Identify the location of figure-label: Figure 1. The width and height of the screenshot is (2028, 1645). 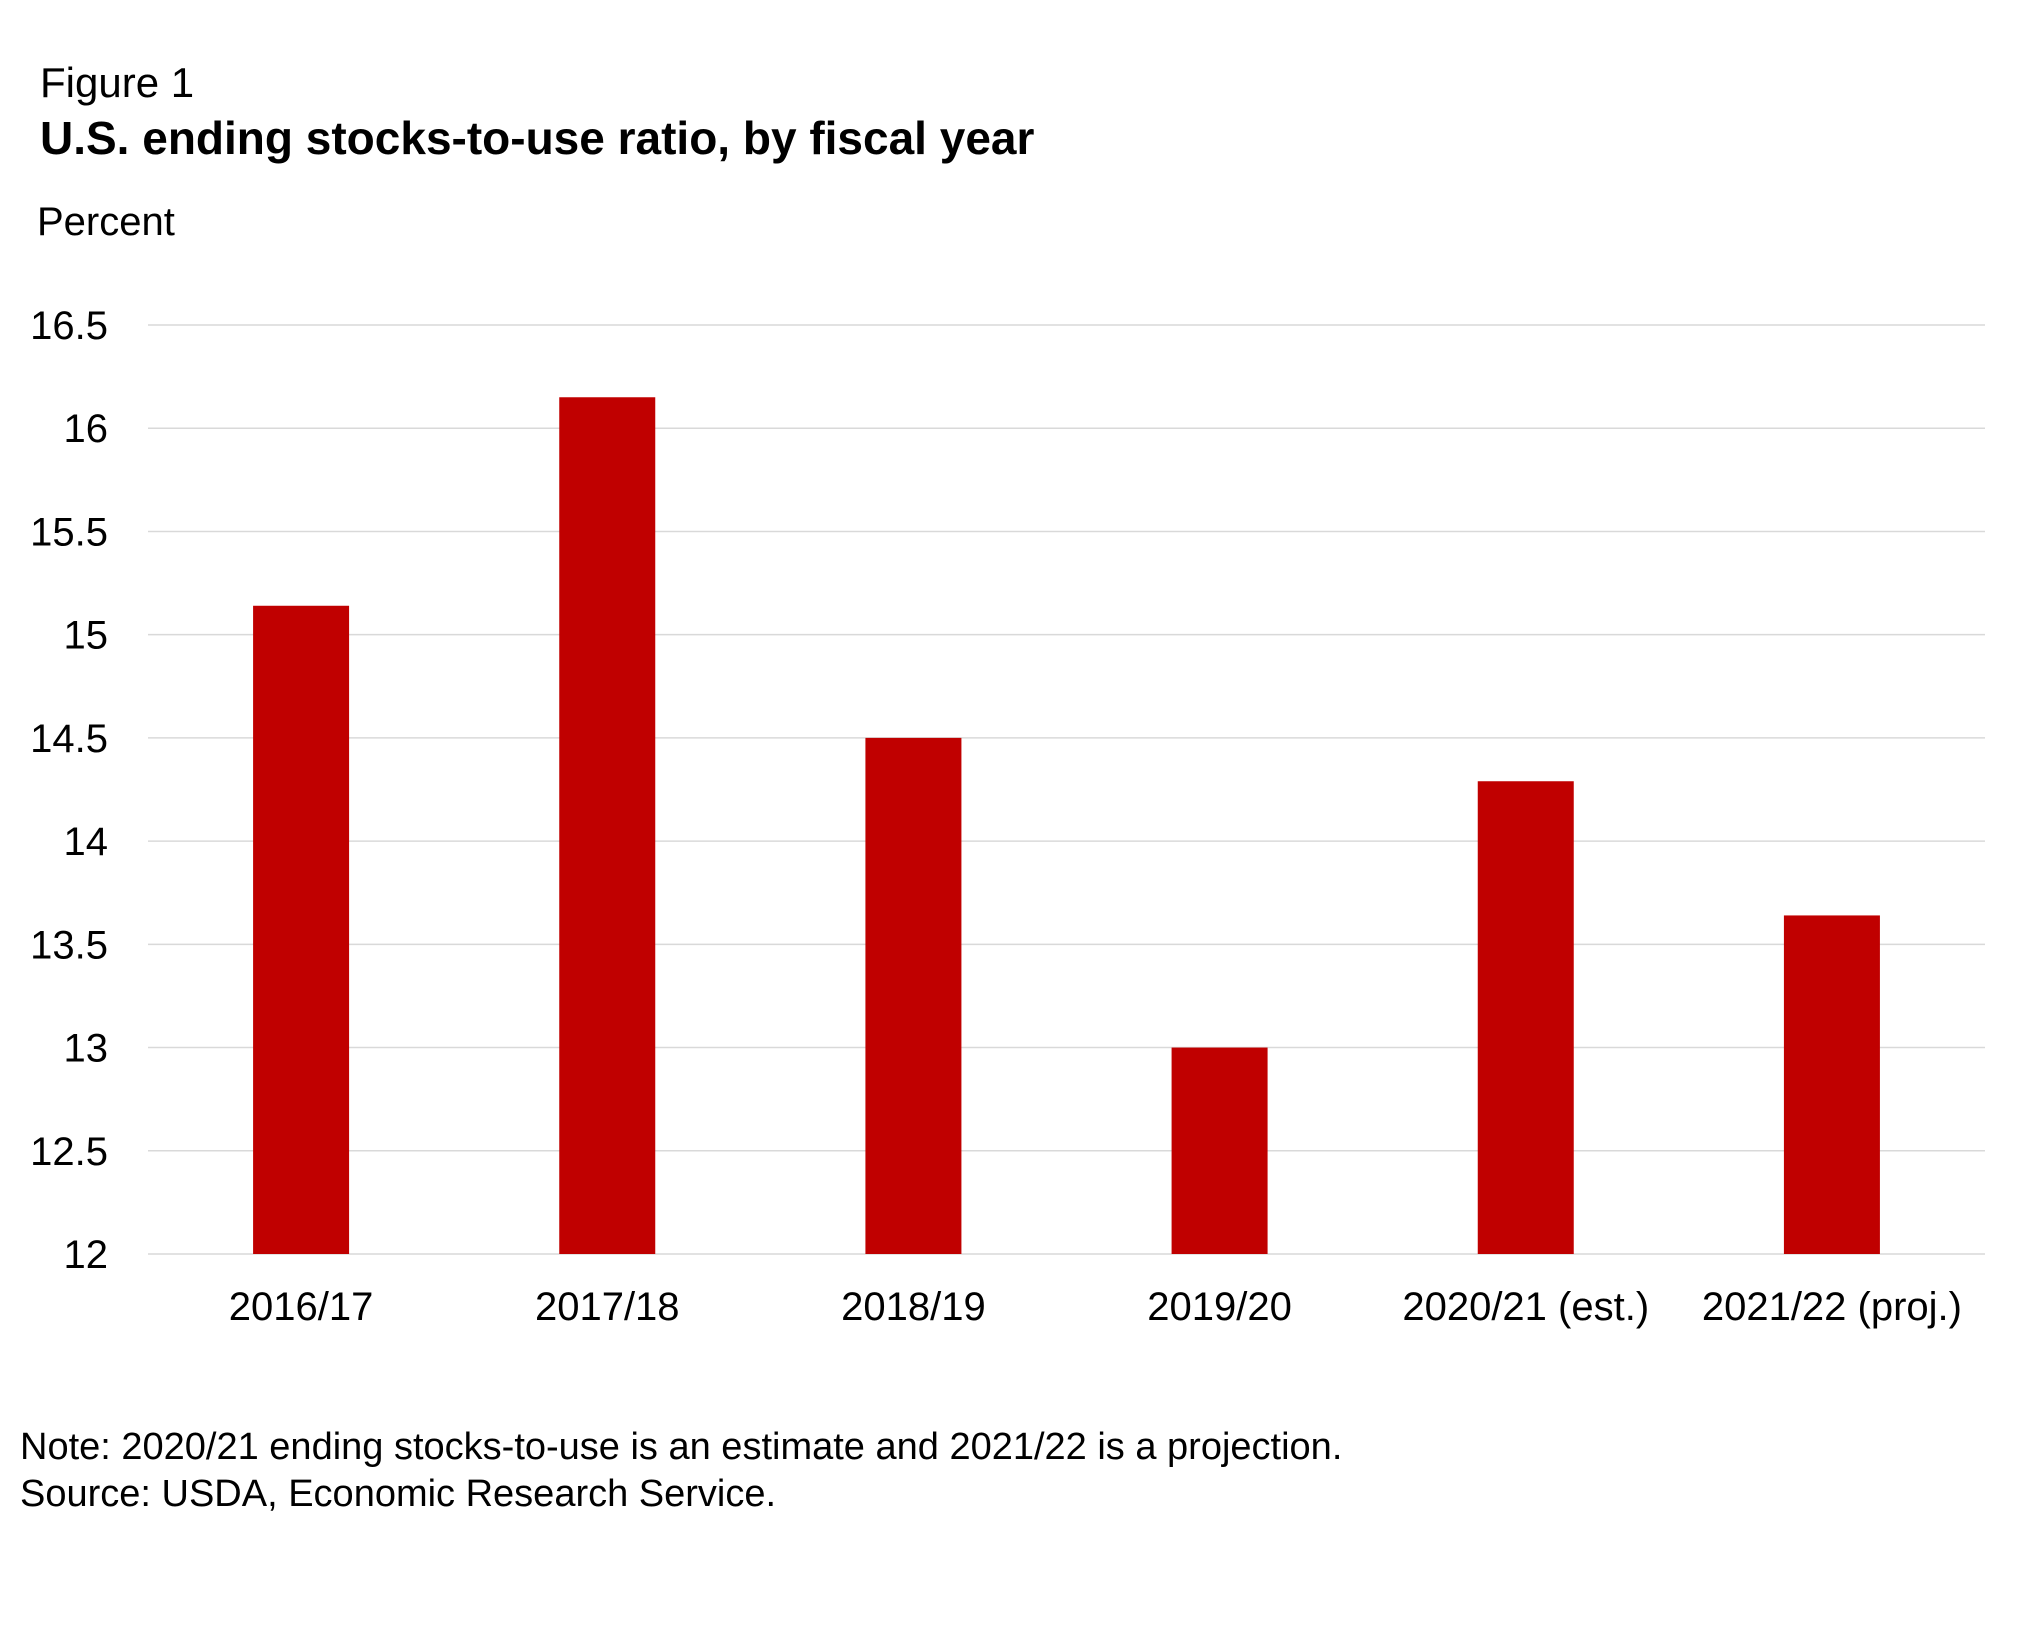
(117, 82).